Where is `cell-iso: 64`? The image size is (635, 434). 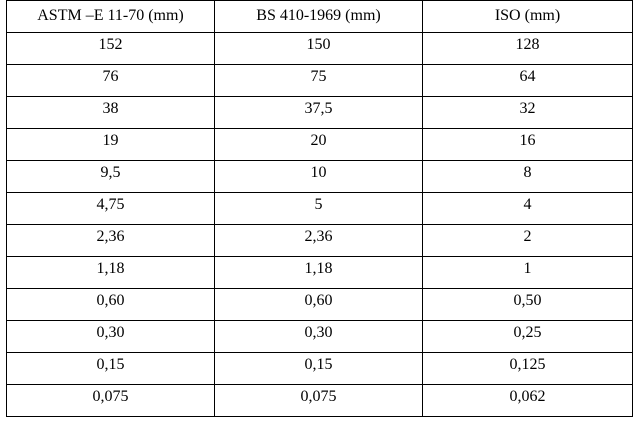
cell-iso: 64 is located at coordinates (527, 80).